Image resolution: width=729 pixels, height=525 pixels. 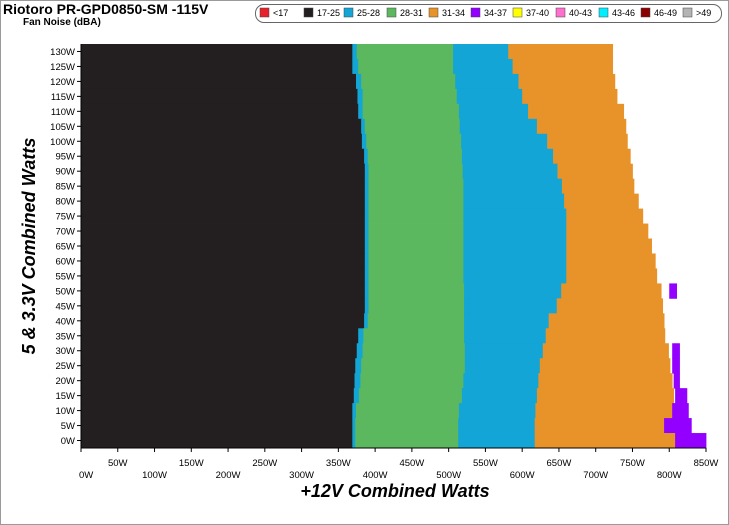 What do you see at coordinates (228, 475) in the screenshot?
I see `x-tick-label: 200W` at bounding box center [228, 475].